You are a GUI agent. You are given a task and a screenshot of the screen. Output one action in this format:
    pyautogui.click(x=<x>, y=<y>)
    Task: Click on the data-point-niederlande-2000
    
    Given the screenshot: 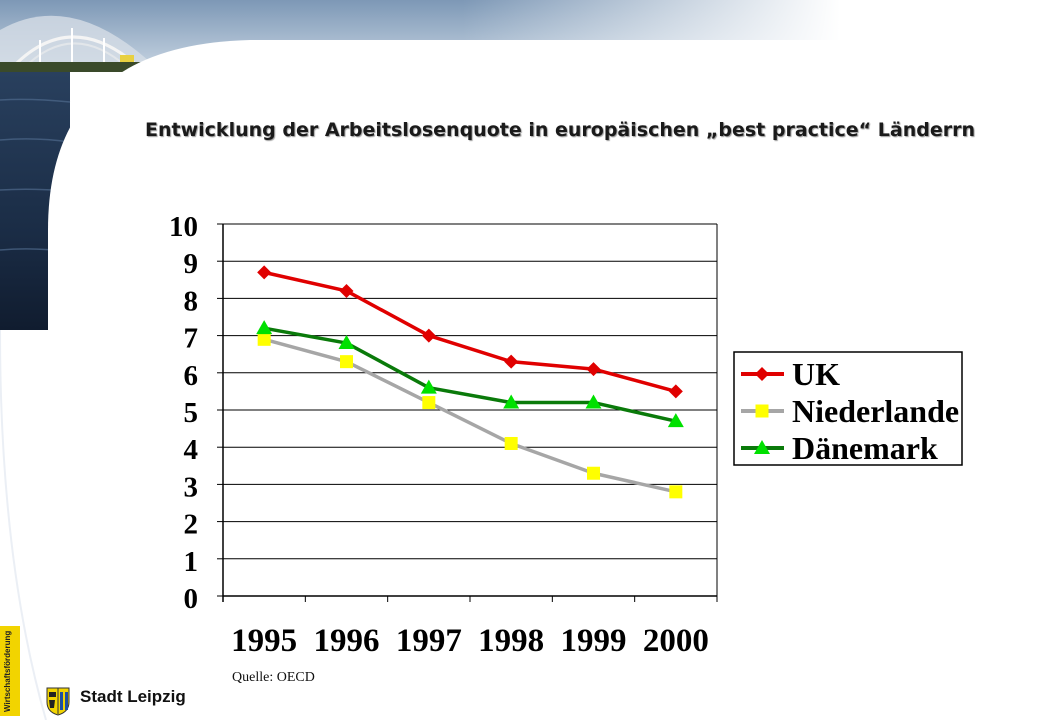 What is the action you would take?
    pyautogui.click(x=676, y=492)
    